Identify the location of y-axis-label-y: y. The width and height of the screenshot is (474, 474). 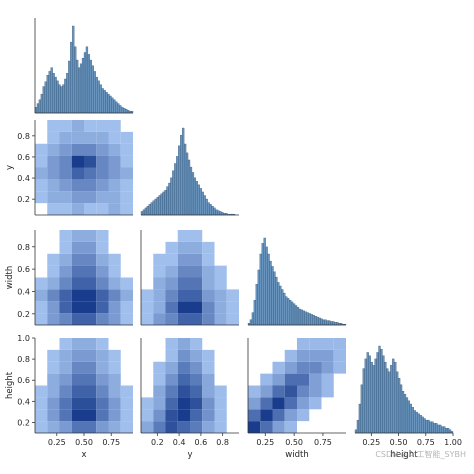
(10, 167).